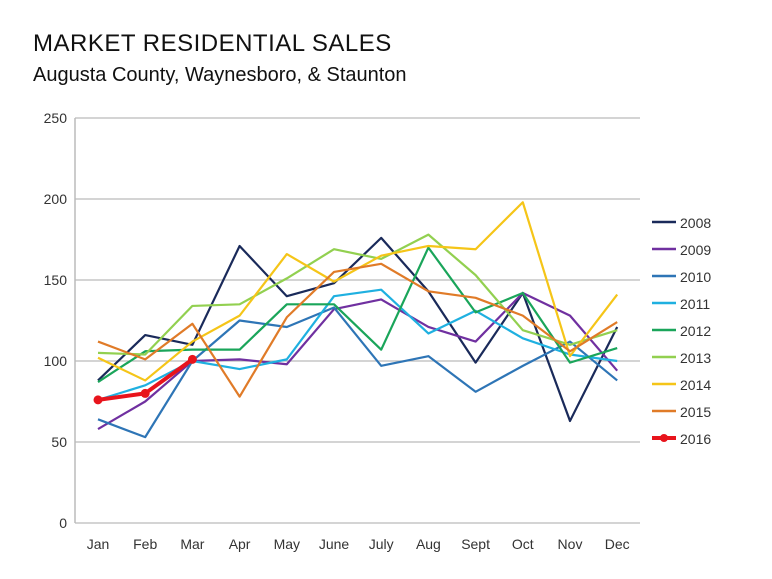  What do you see at coordinates (240, 544) in the screenshot?
I see `x-tick-label: Apr` at bounding box center [240, 544].